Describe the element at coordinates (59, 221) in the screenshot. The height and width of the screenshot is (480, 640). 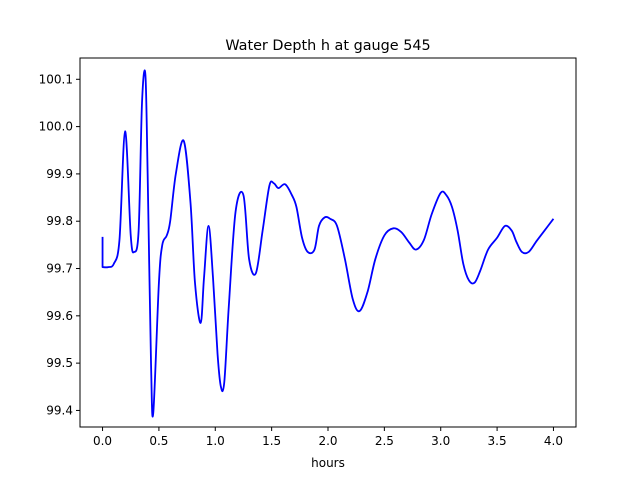
I see `y-tick-label: 99.8` at that location.